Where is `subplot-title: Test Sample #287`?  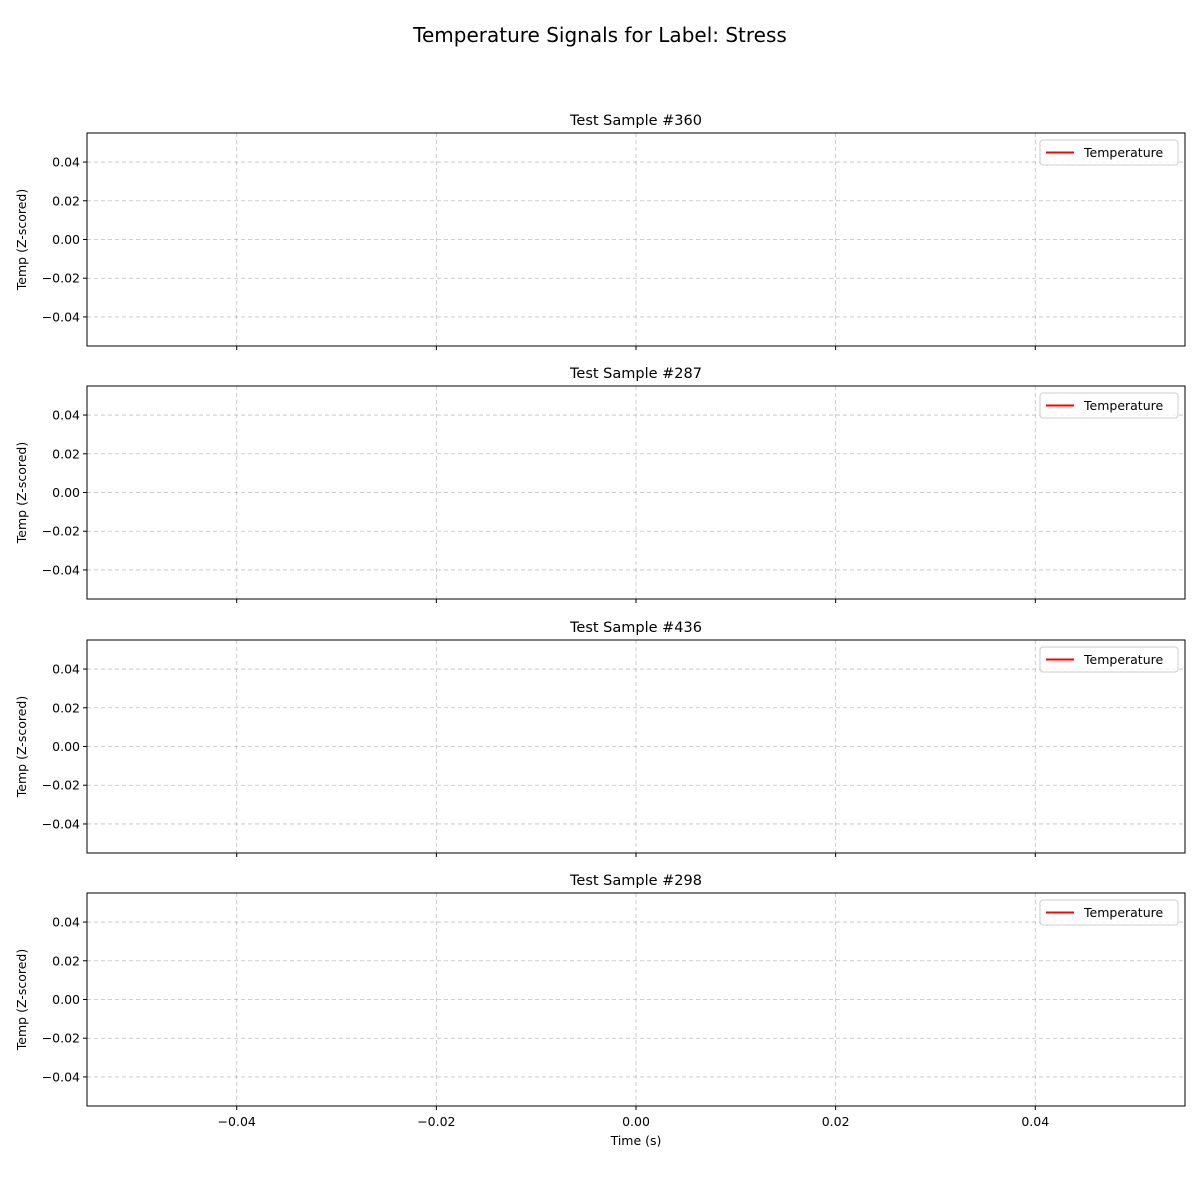
subplot-title: Test Sample #287 is located at coordinates (635, 374).